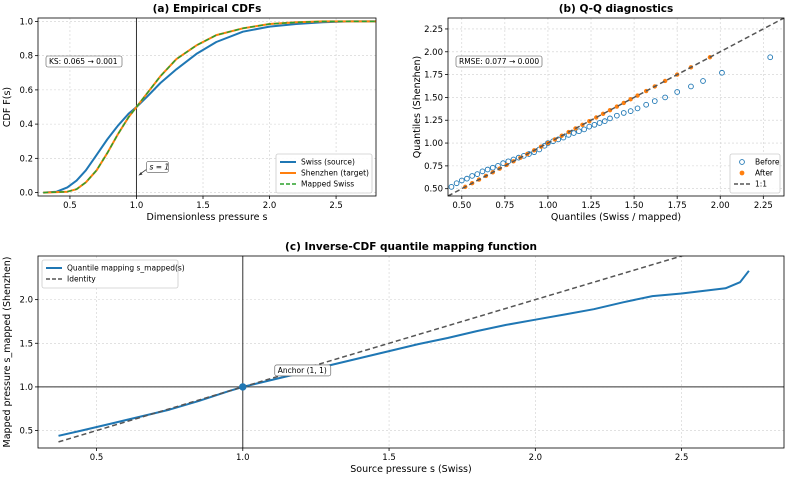  What do you see at coordinates (7, 107) in the screenshot?
I see `y-axis-label: CDF F(s)` at bounding box center [7, 107].